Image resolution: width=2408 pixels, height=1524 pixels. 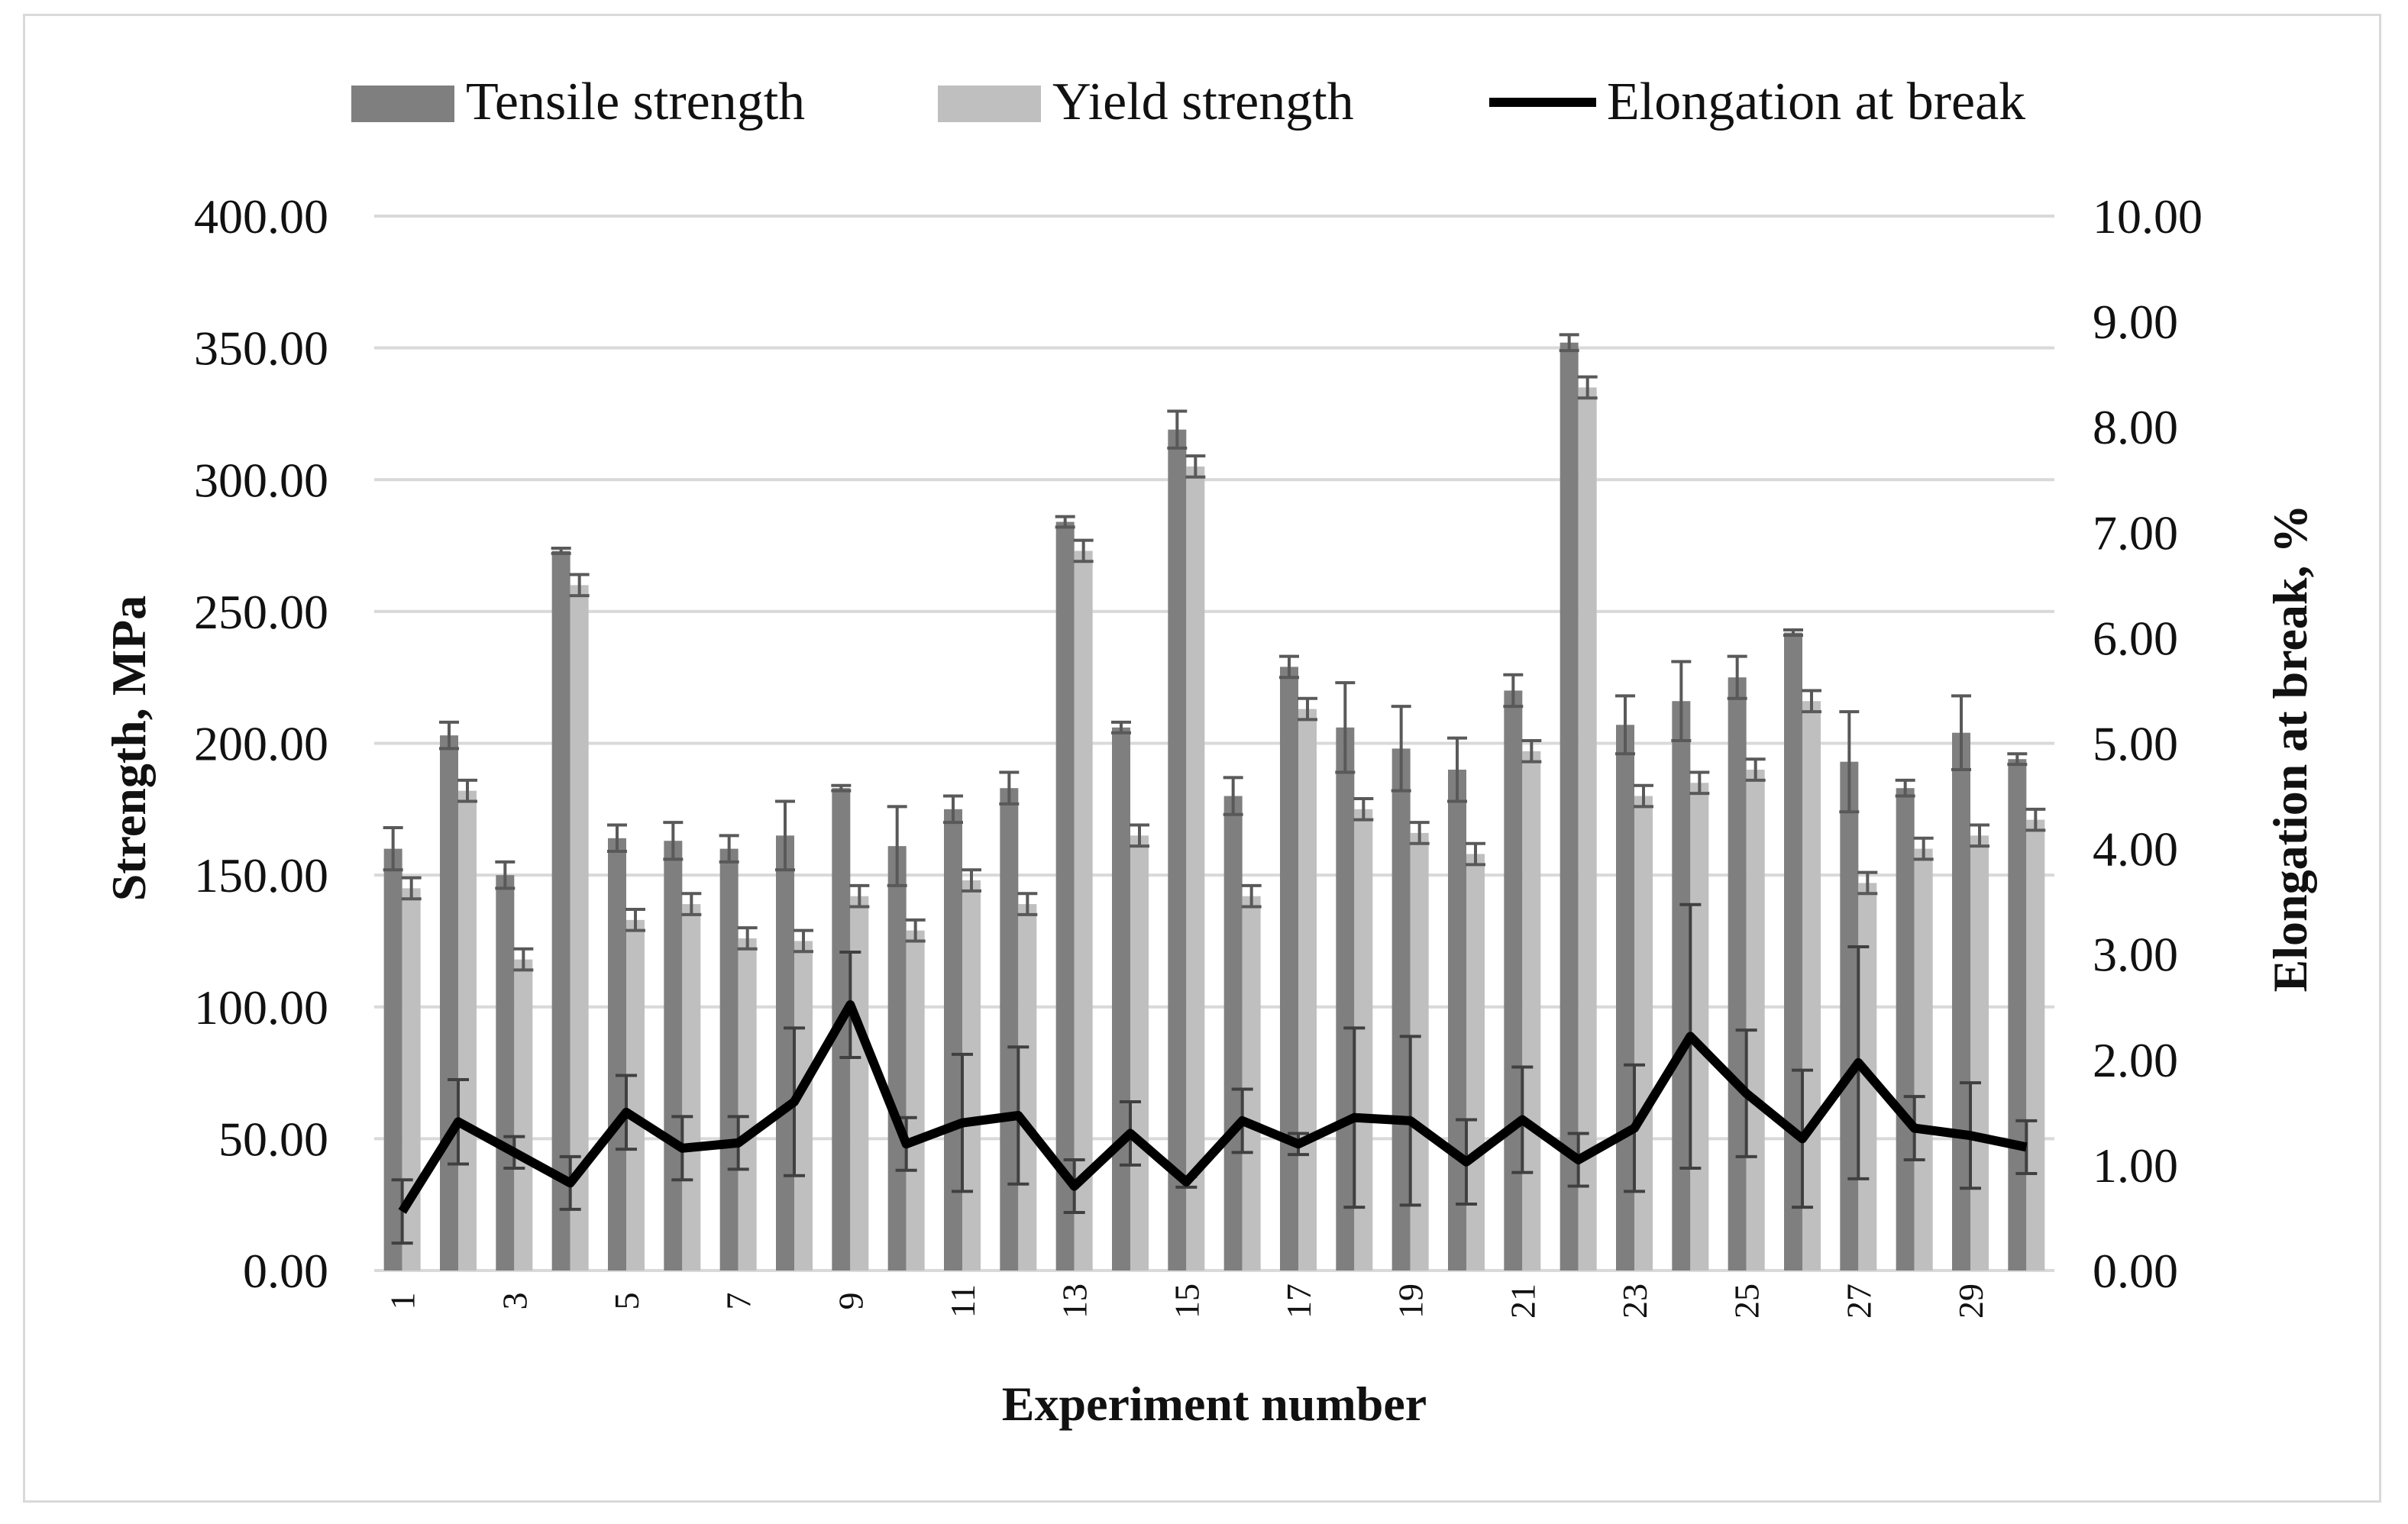 I want to click on x-tick-label: 19, so click(x=1411, y=1301).